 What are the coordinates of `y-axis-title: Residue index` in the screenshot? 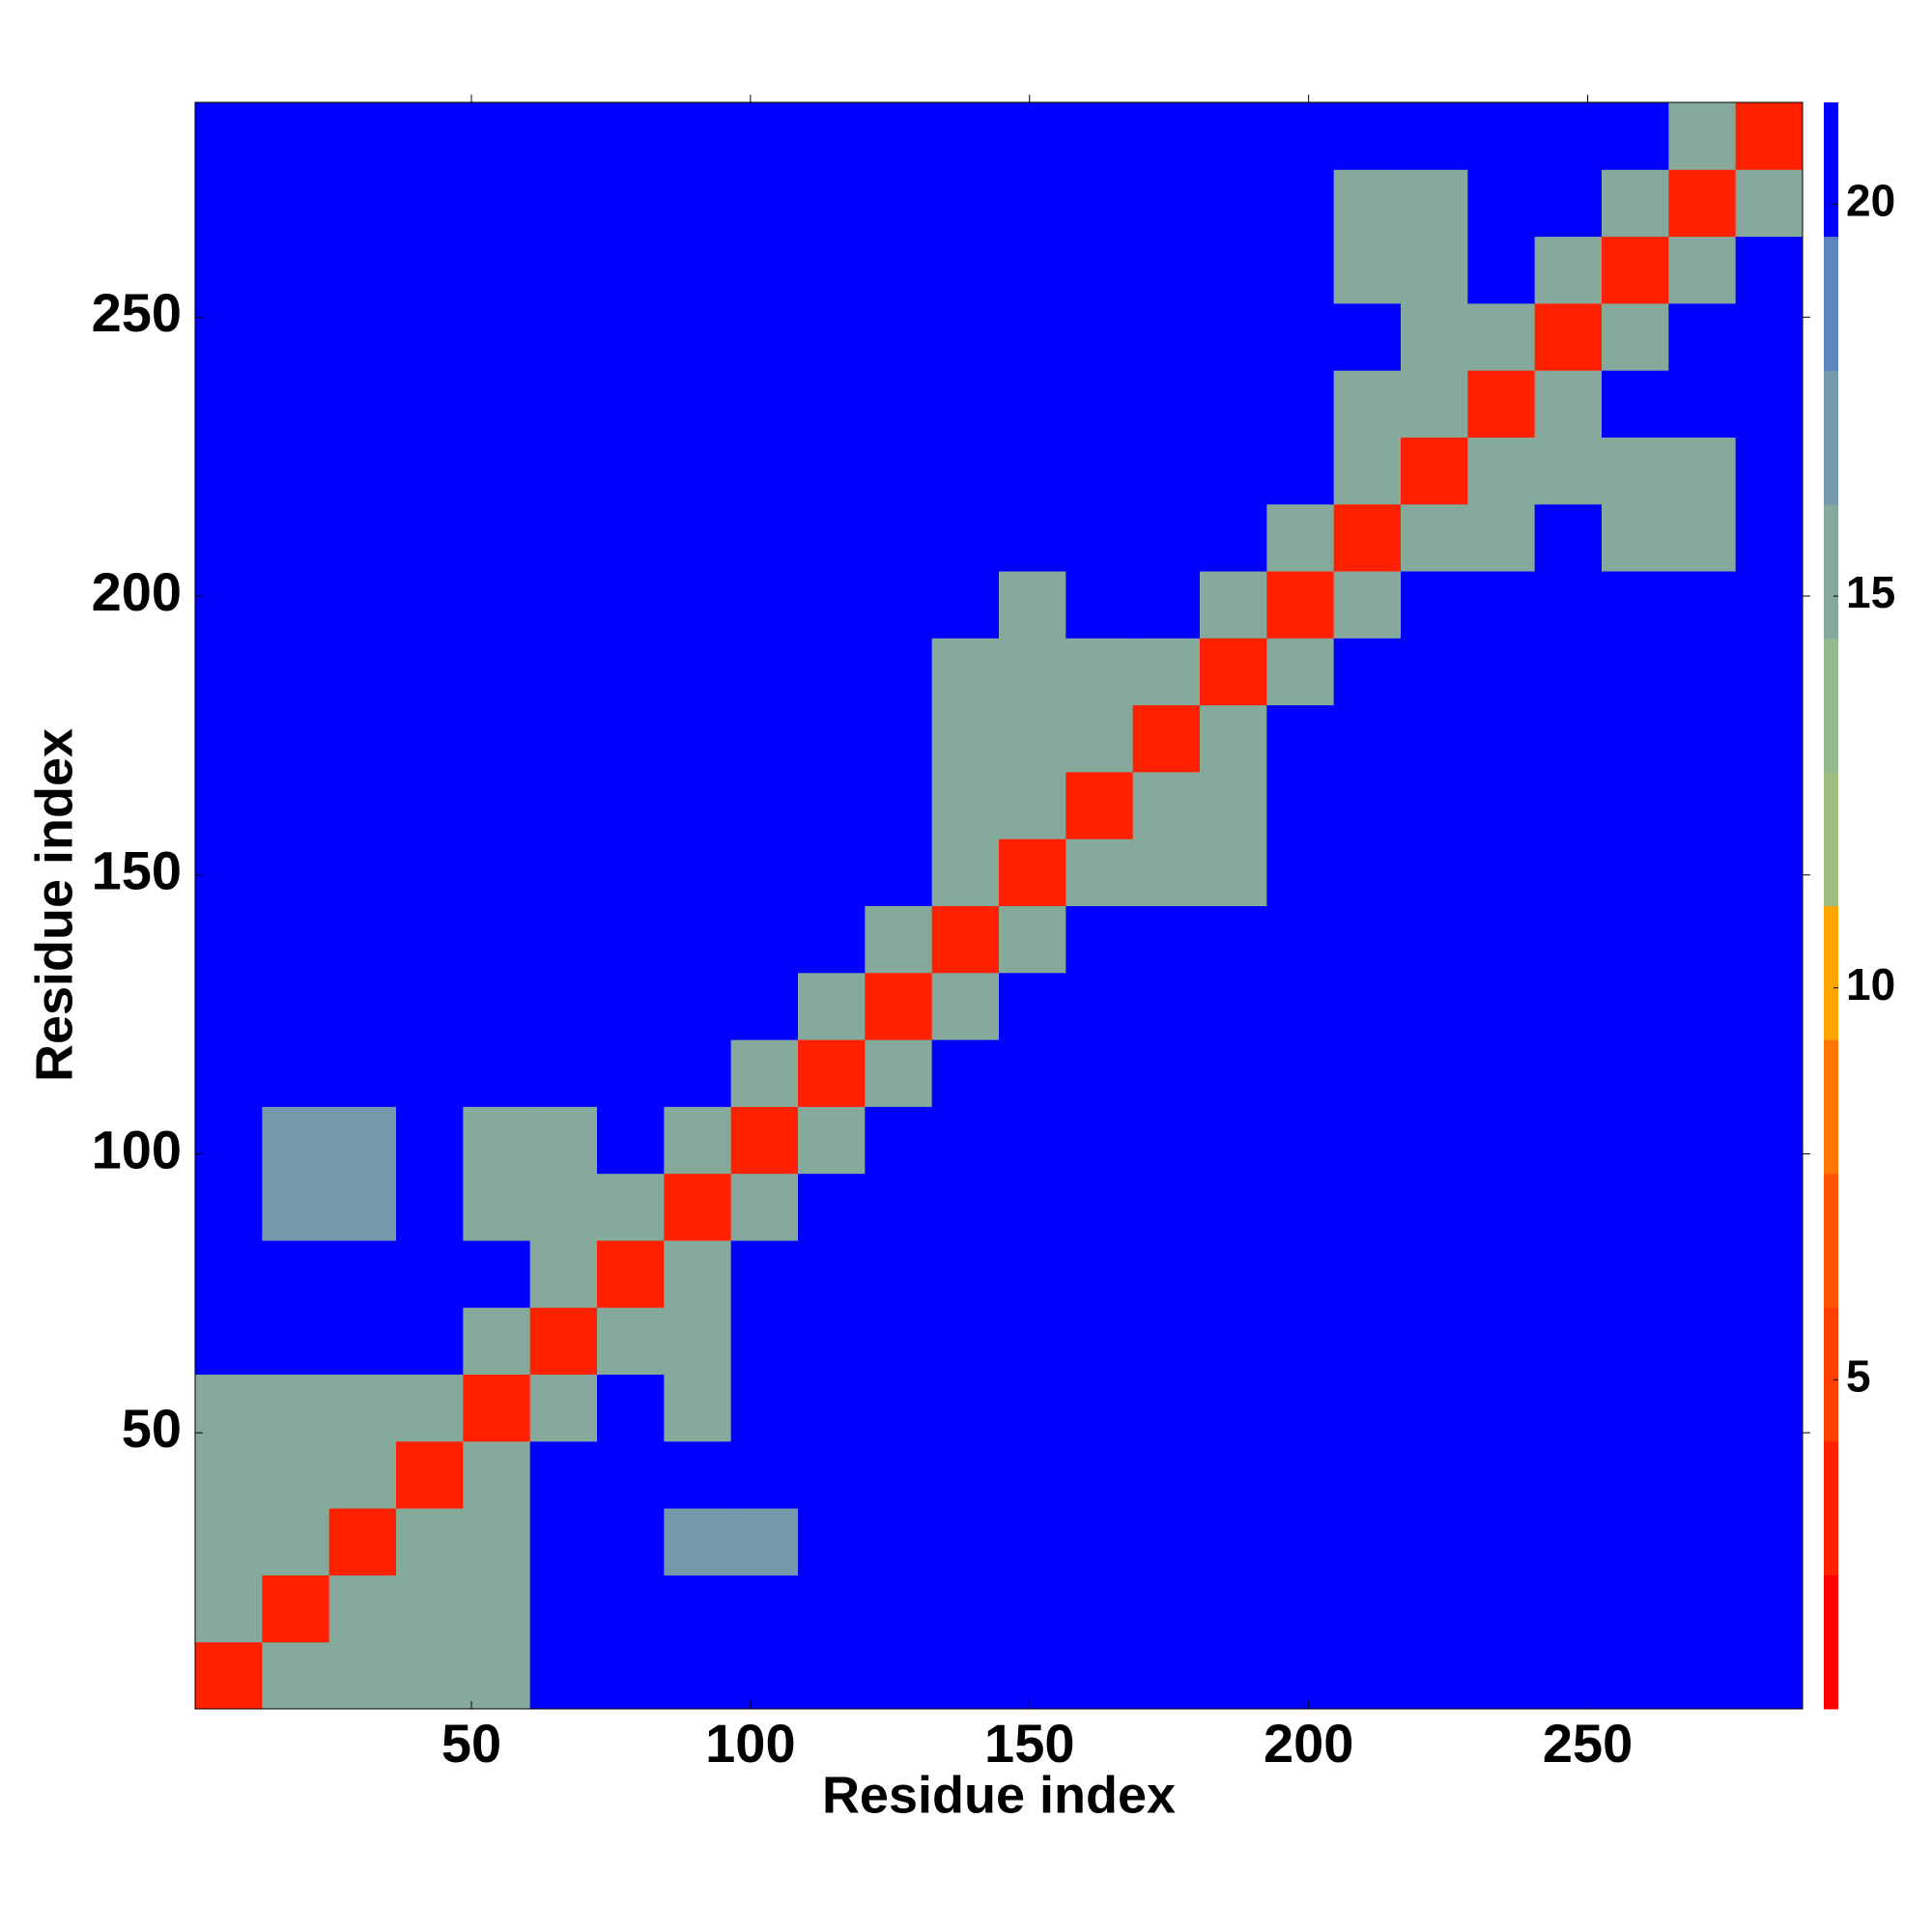 It's located at (54, 905).